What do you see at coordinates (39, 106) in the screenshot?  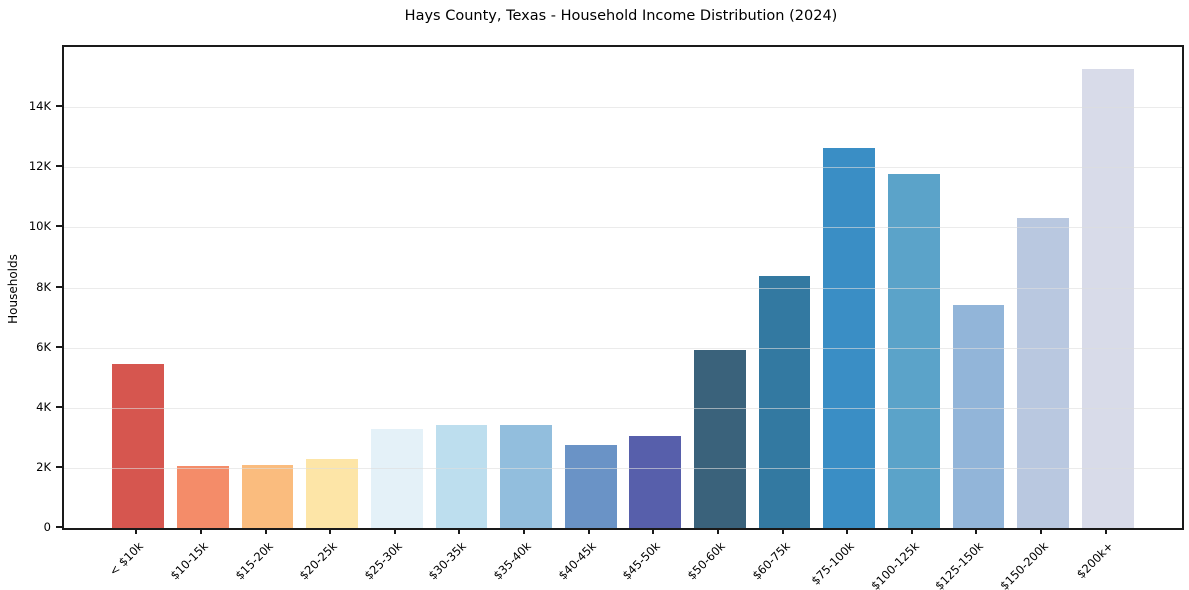 I see `y-tick-label-14K: 14K` at bounding box center [39, 106].